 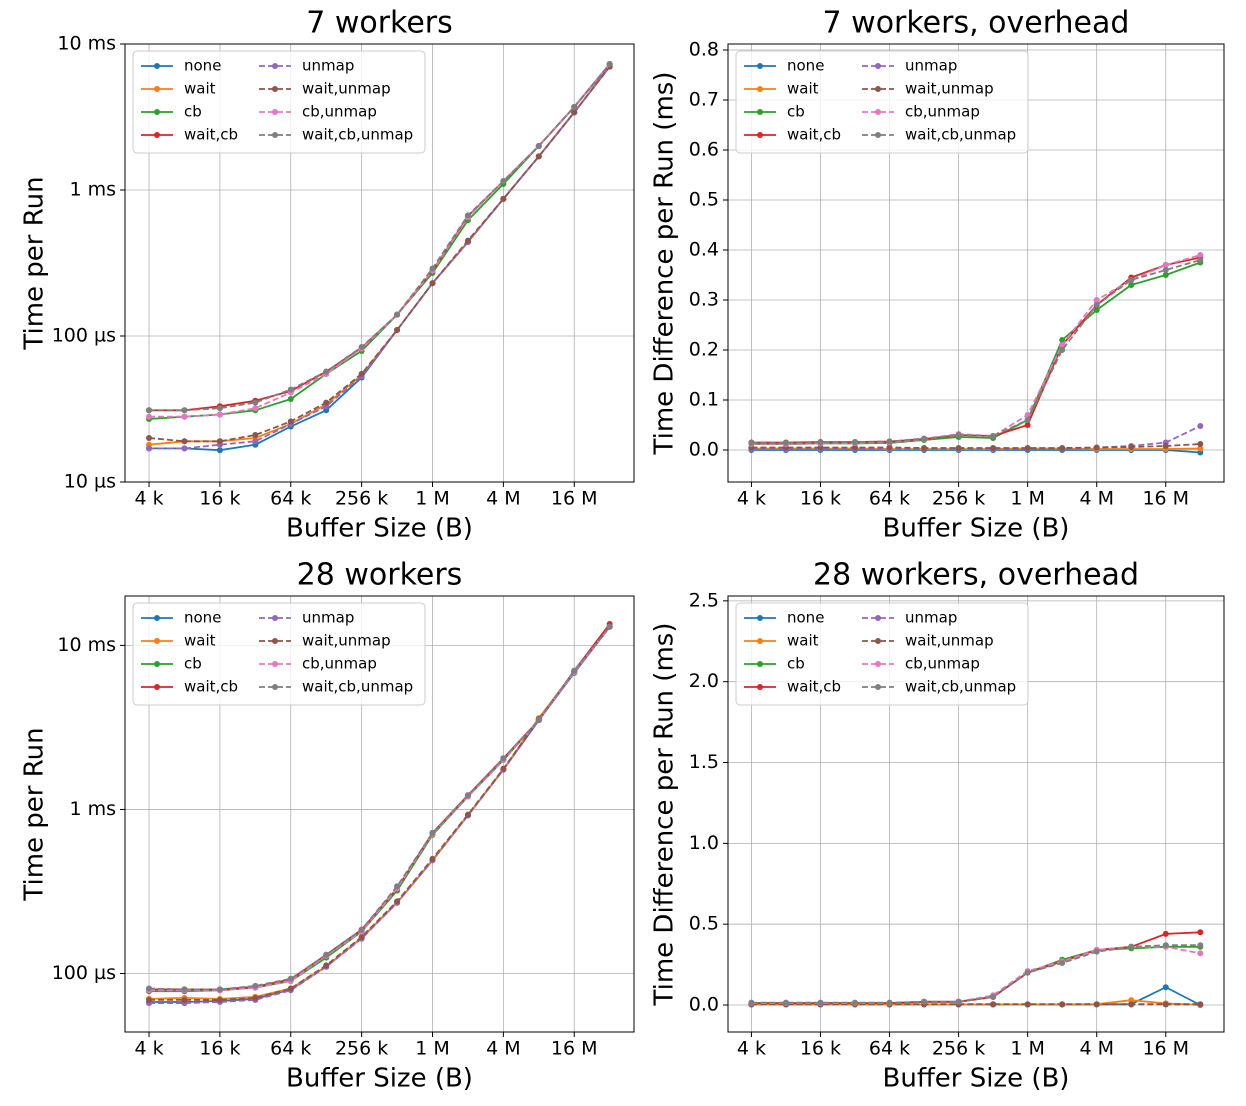 What do you see at coordinates (84, 336) in the screenshot?
I see `y-tick-label: 100 µs` at bounding box center [84, 336].